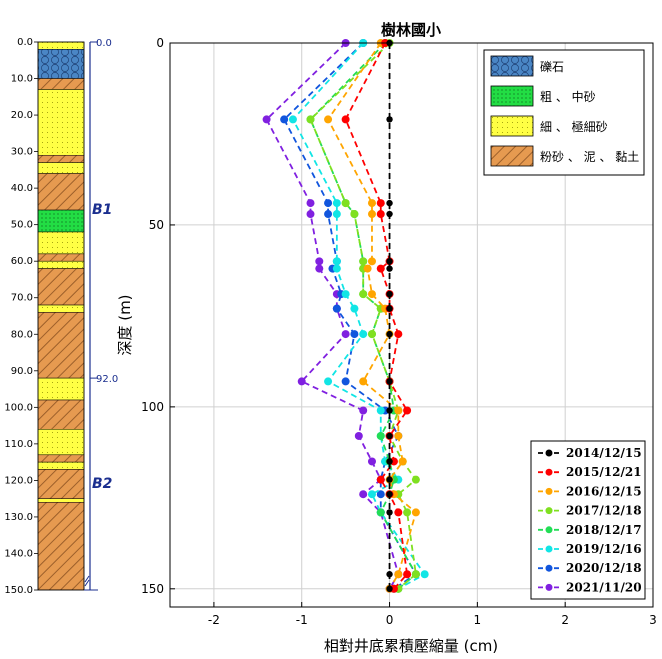  I want to click on series-legend-frame, so click(588, 520).